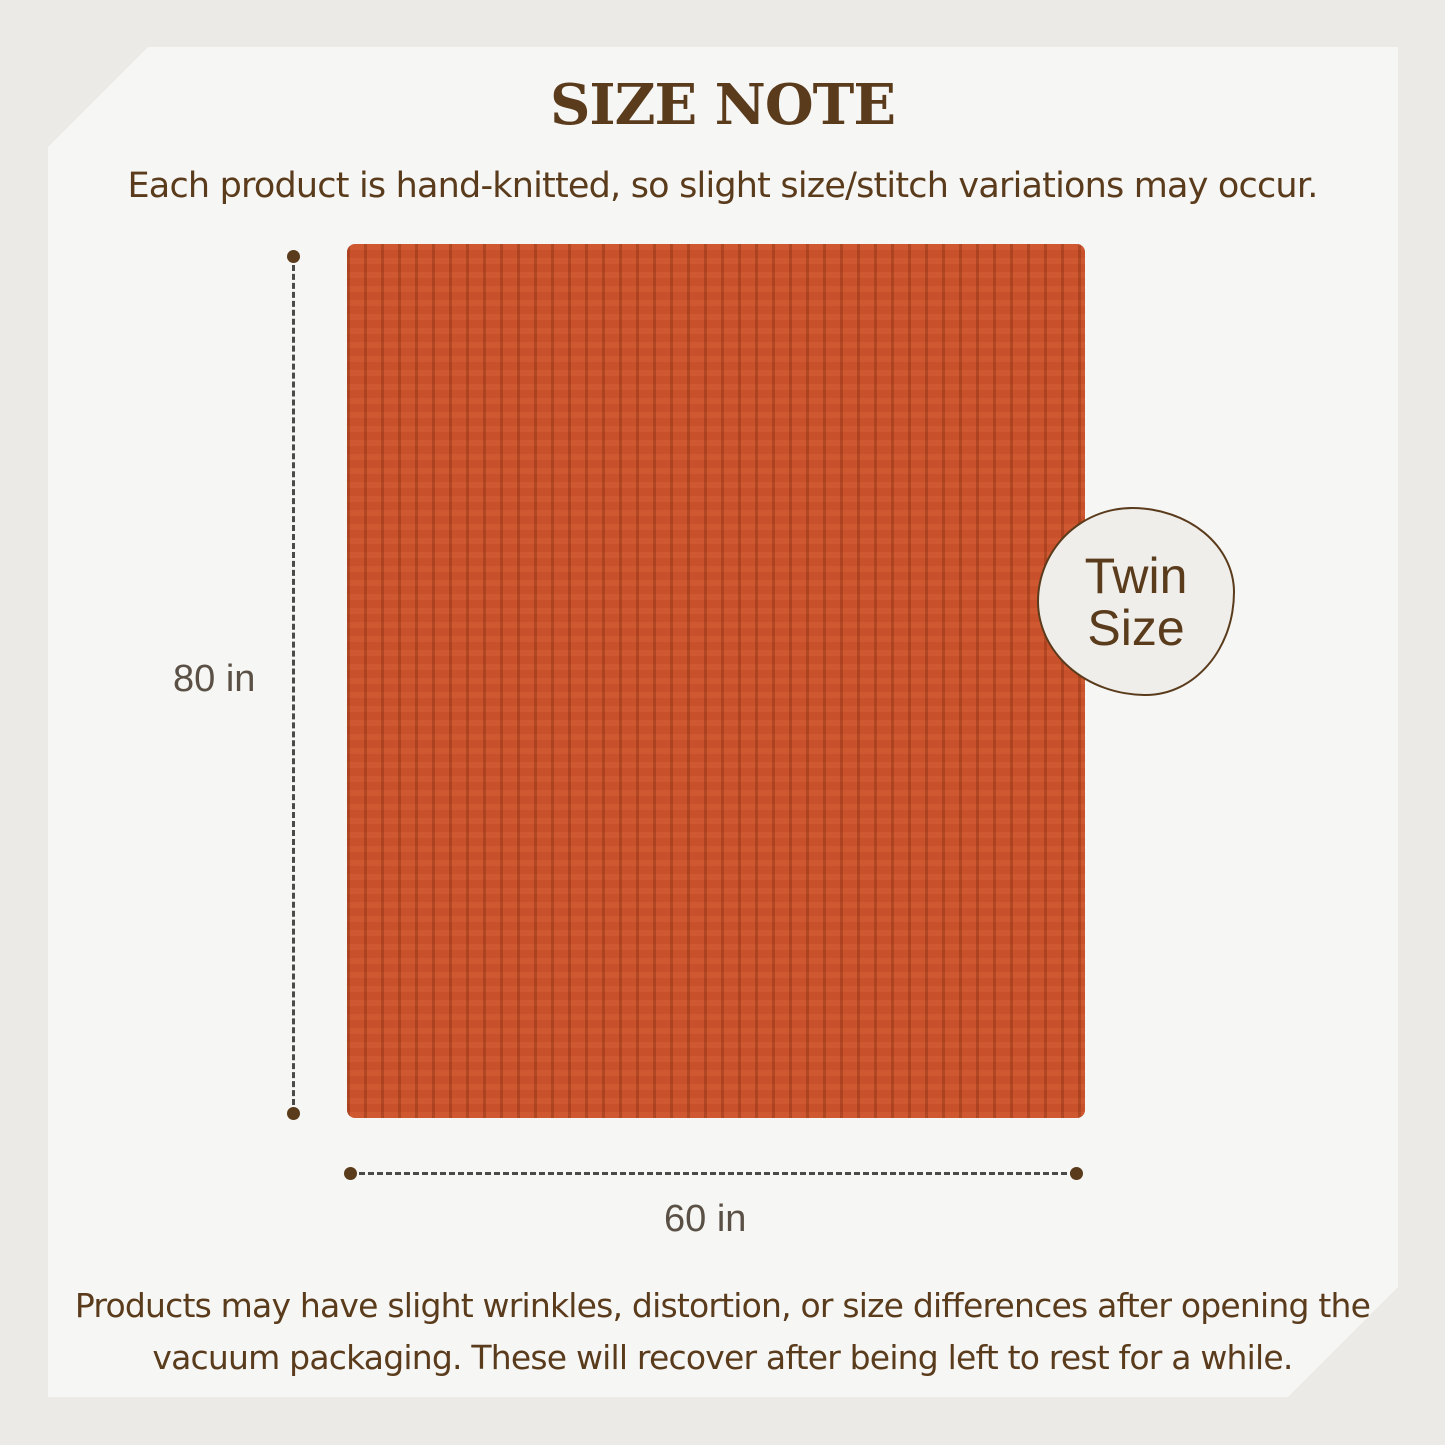 The height and width of the screenshot is (1445, 1445). Describe the element at coordinates (722, 105) in the screenshot. I see `page-title: SIZE NOTE` at that location.